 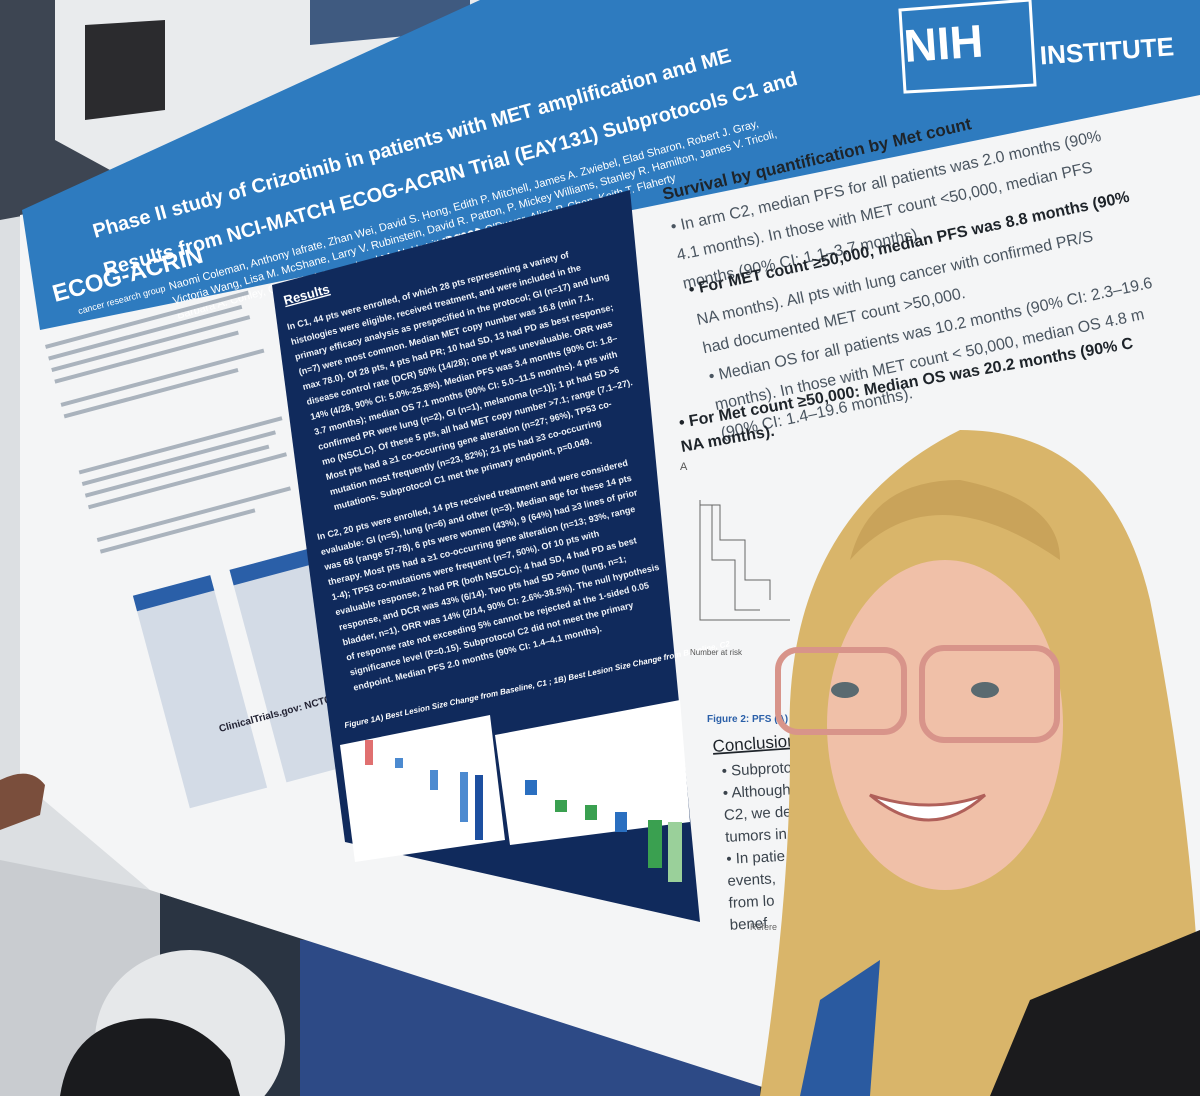 What do you see at coordinates (955, 520) in the screenshot?
I see `fringe` at bounding box center [955, 520].